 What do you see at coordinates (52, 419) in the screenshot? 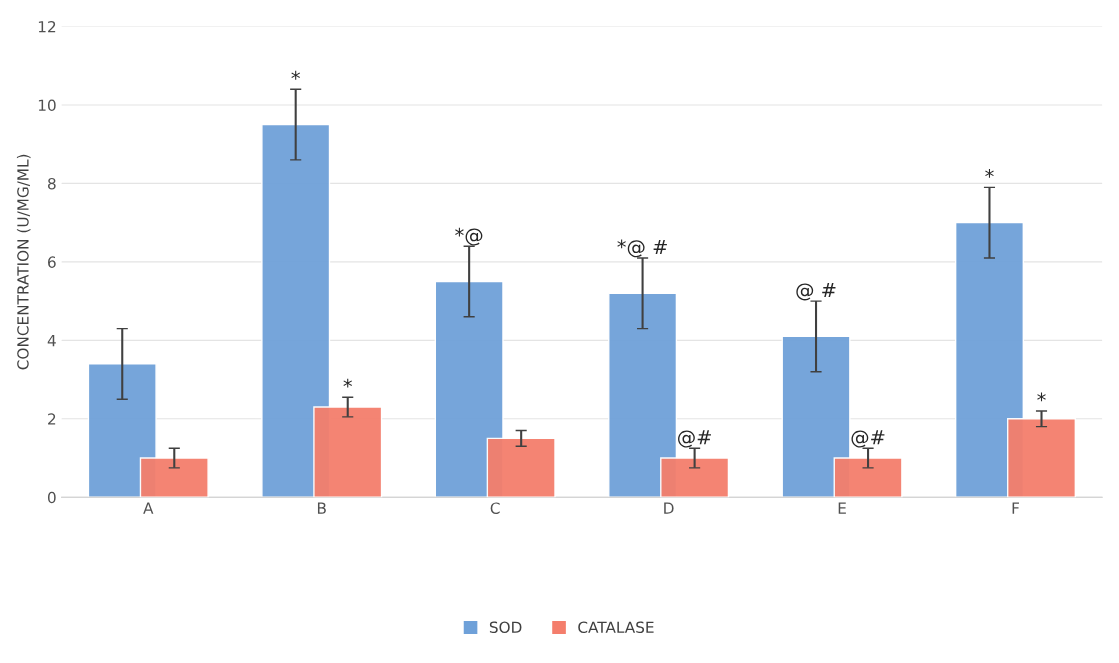
I see `y-tick-label: 2` at bounding box center [52, 419].